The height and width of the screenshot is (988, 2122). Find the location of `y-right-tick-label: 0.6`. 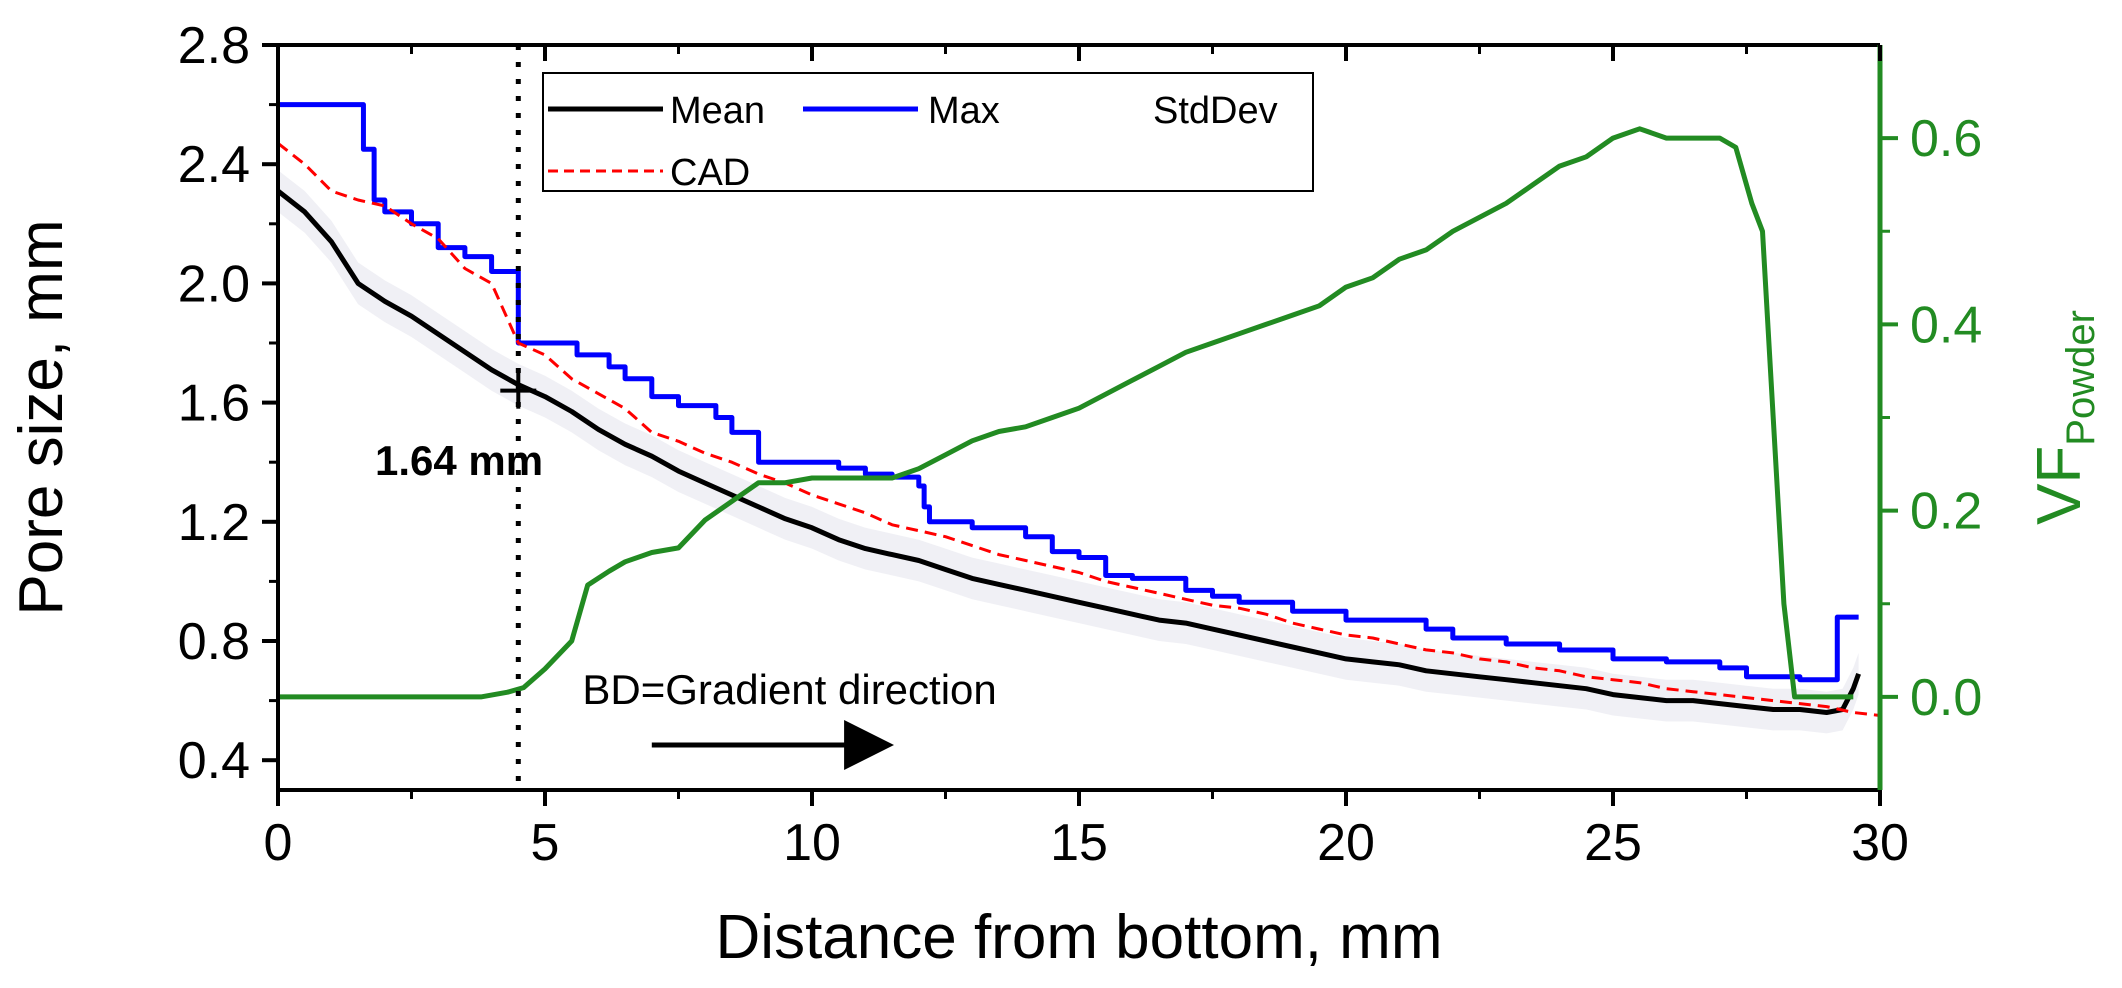

y-right-tick-label: 0.6 is located at coordinates (1946, 139).